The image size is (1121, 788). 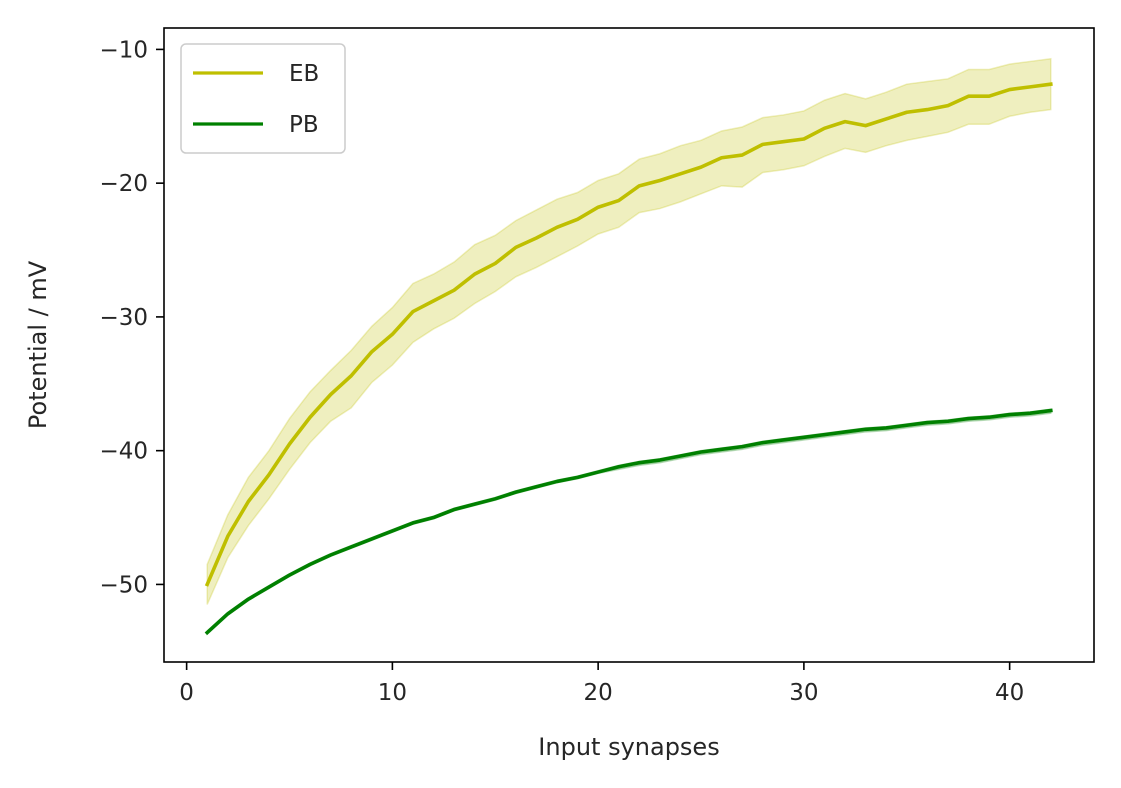 I want to click on legend-label-eb: EB, so click(x=304, y=74).